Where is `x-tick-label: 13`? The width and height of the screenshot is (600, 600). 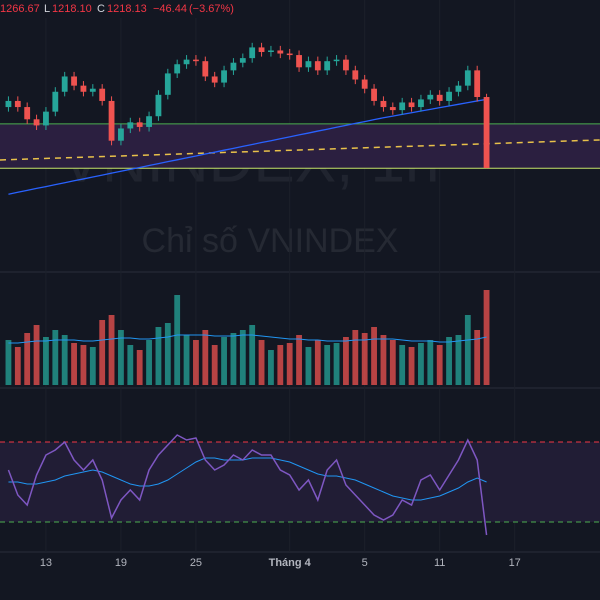 x-tick-label: 13 is located at coordinates (46, 563).